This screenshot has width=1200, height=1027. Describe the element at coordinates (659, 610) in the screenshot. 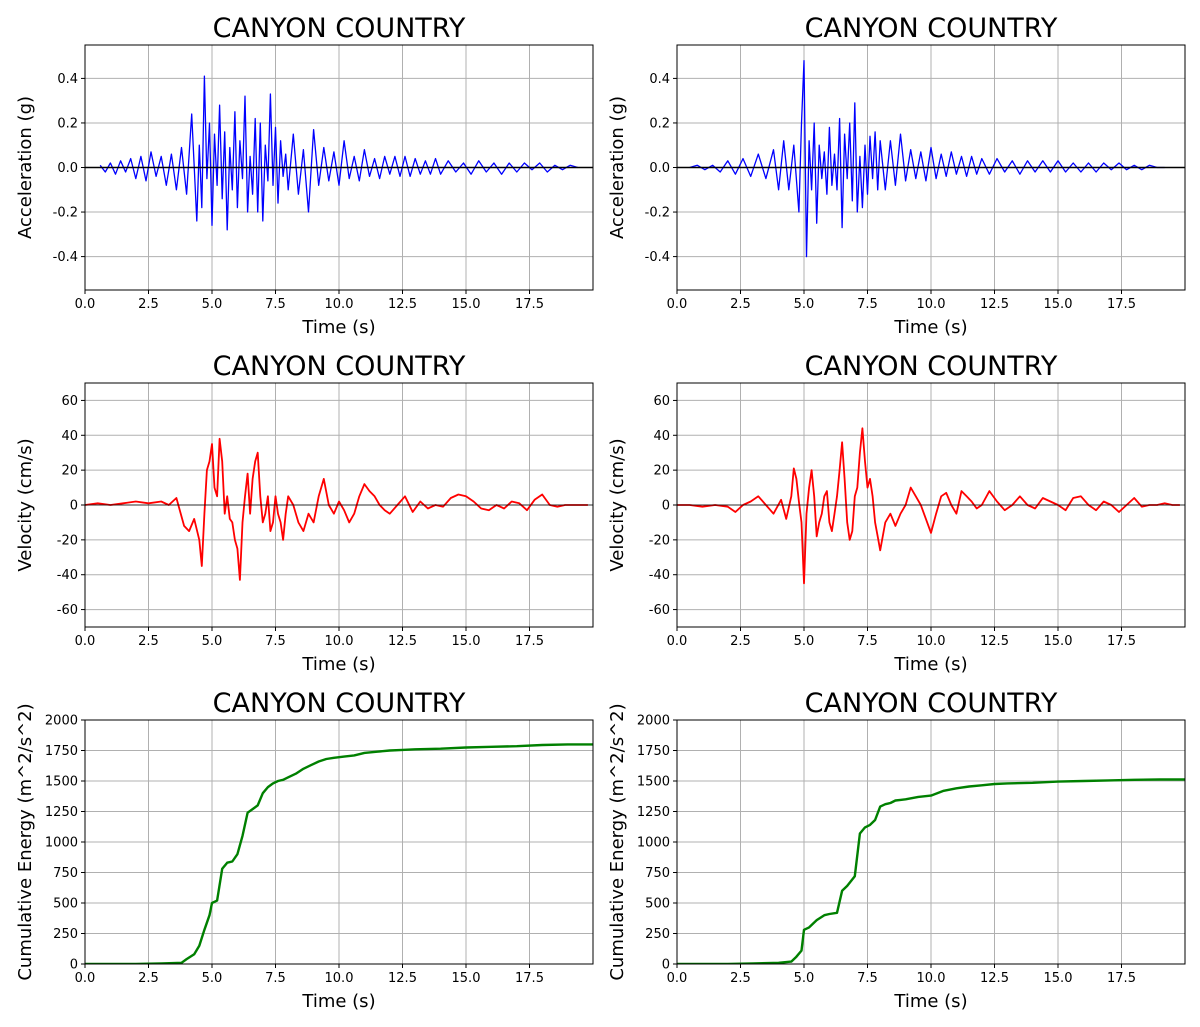

I see `y-tick-label: -60` at that location.